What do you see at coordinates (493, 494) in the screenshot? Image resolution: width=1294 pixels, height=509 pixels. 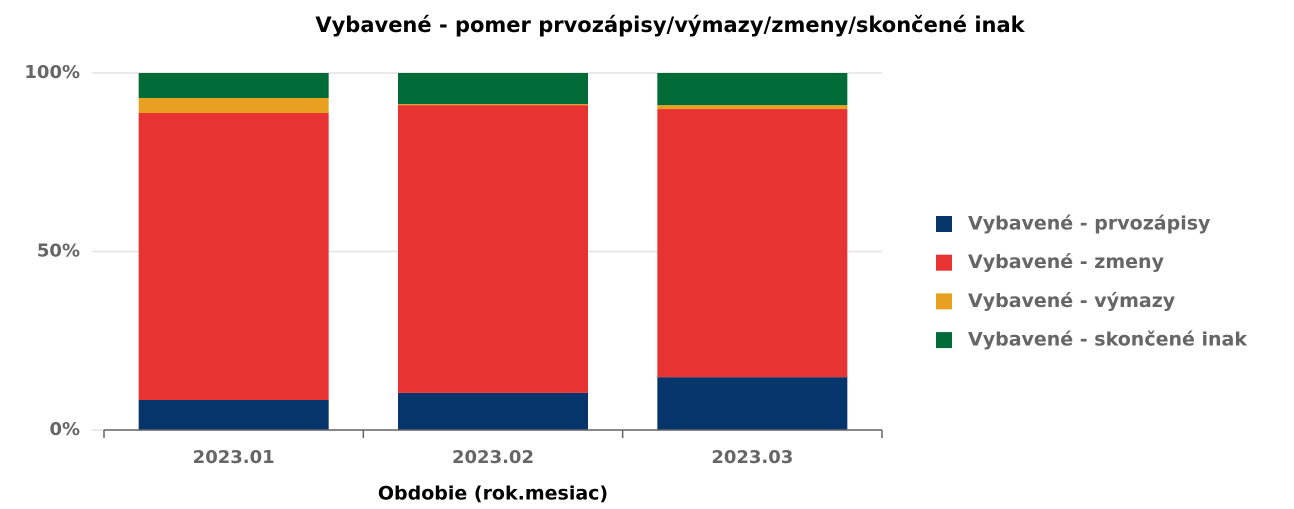 I see `x-axis-label: Obdobie (rok.mesiac)` at bounding box center [493, 494].